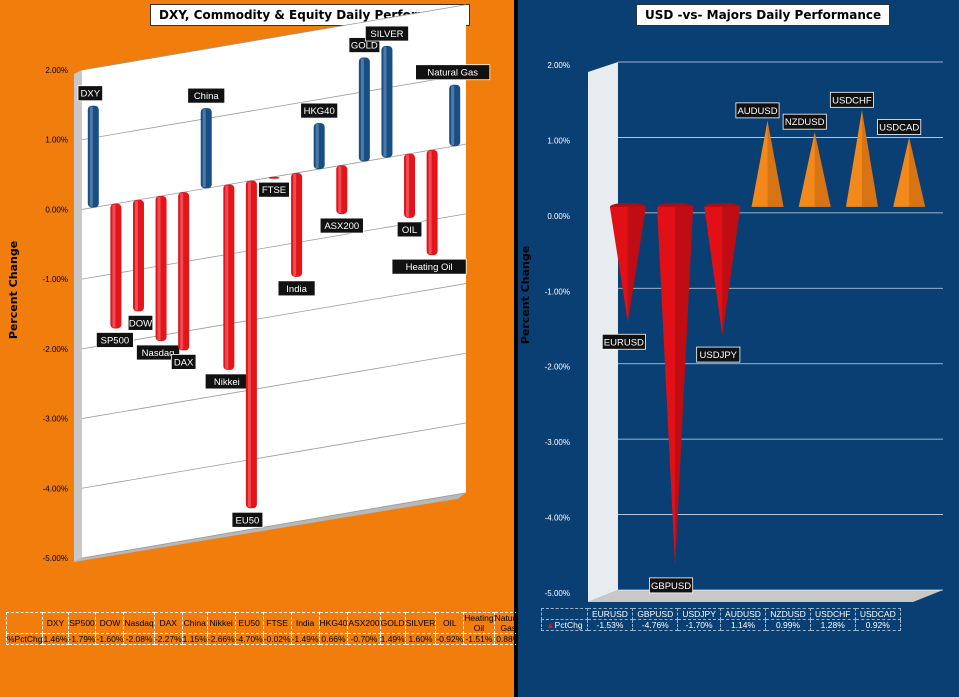 This screenshot has width=959, height=697. I want to click on left-bar-label: Natural Gas, so click(452, 73).